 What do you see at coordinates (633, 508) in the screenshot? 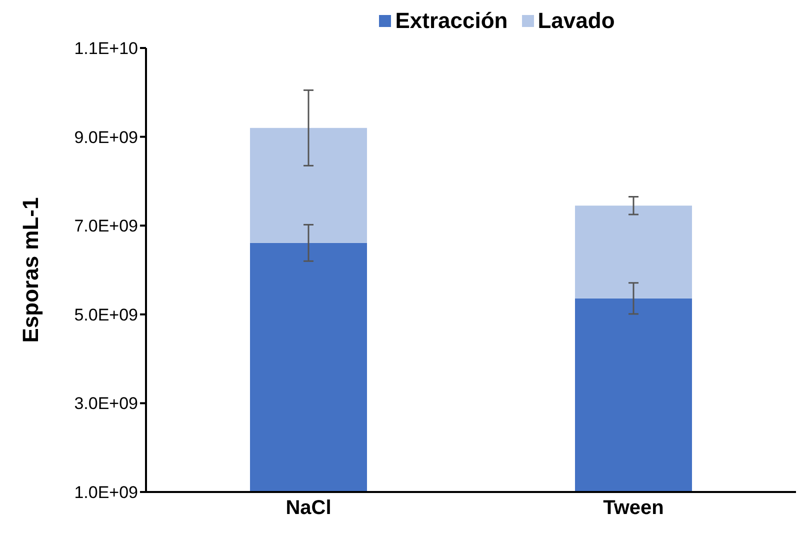
I see `x-tick-label: Tween` at bounding box center [633, 508].